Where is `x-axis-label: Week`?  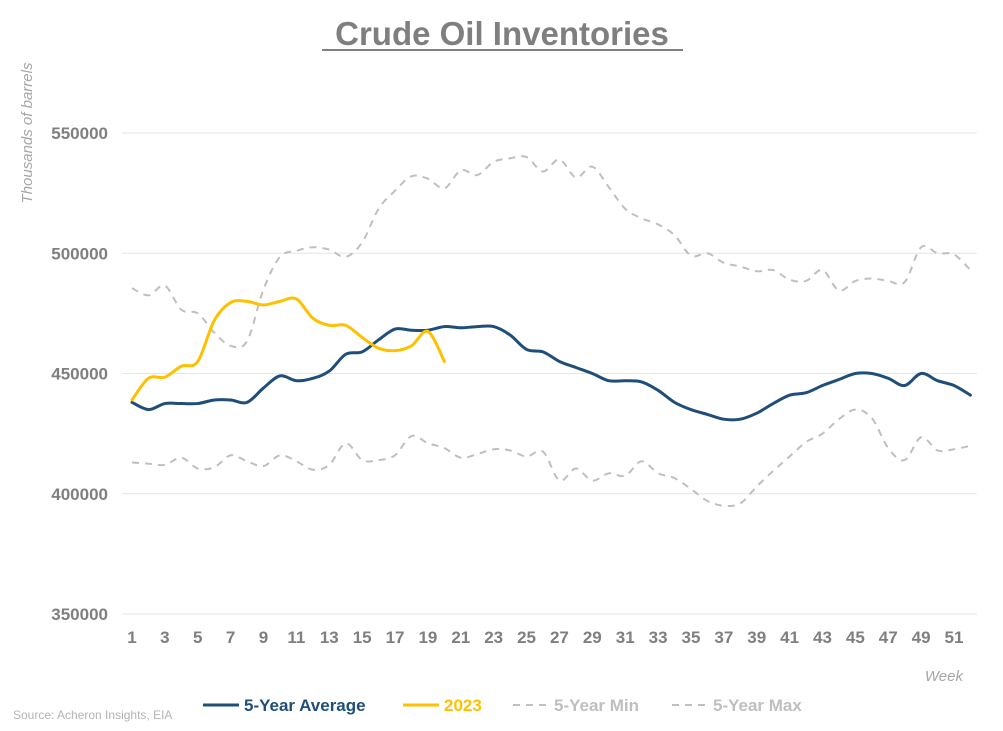
x-axis-label: Week is located at coordinates (945, 676).